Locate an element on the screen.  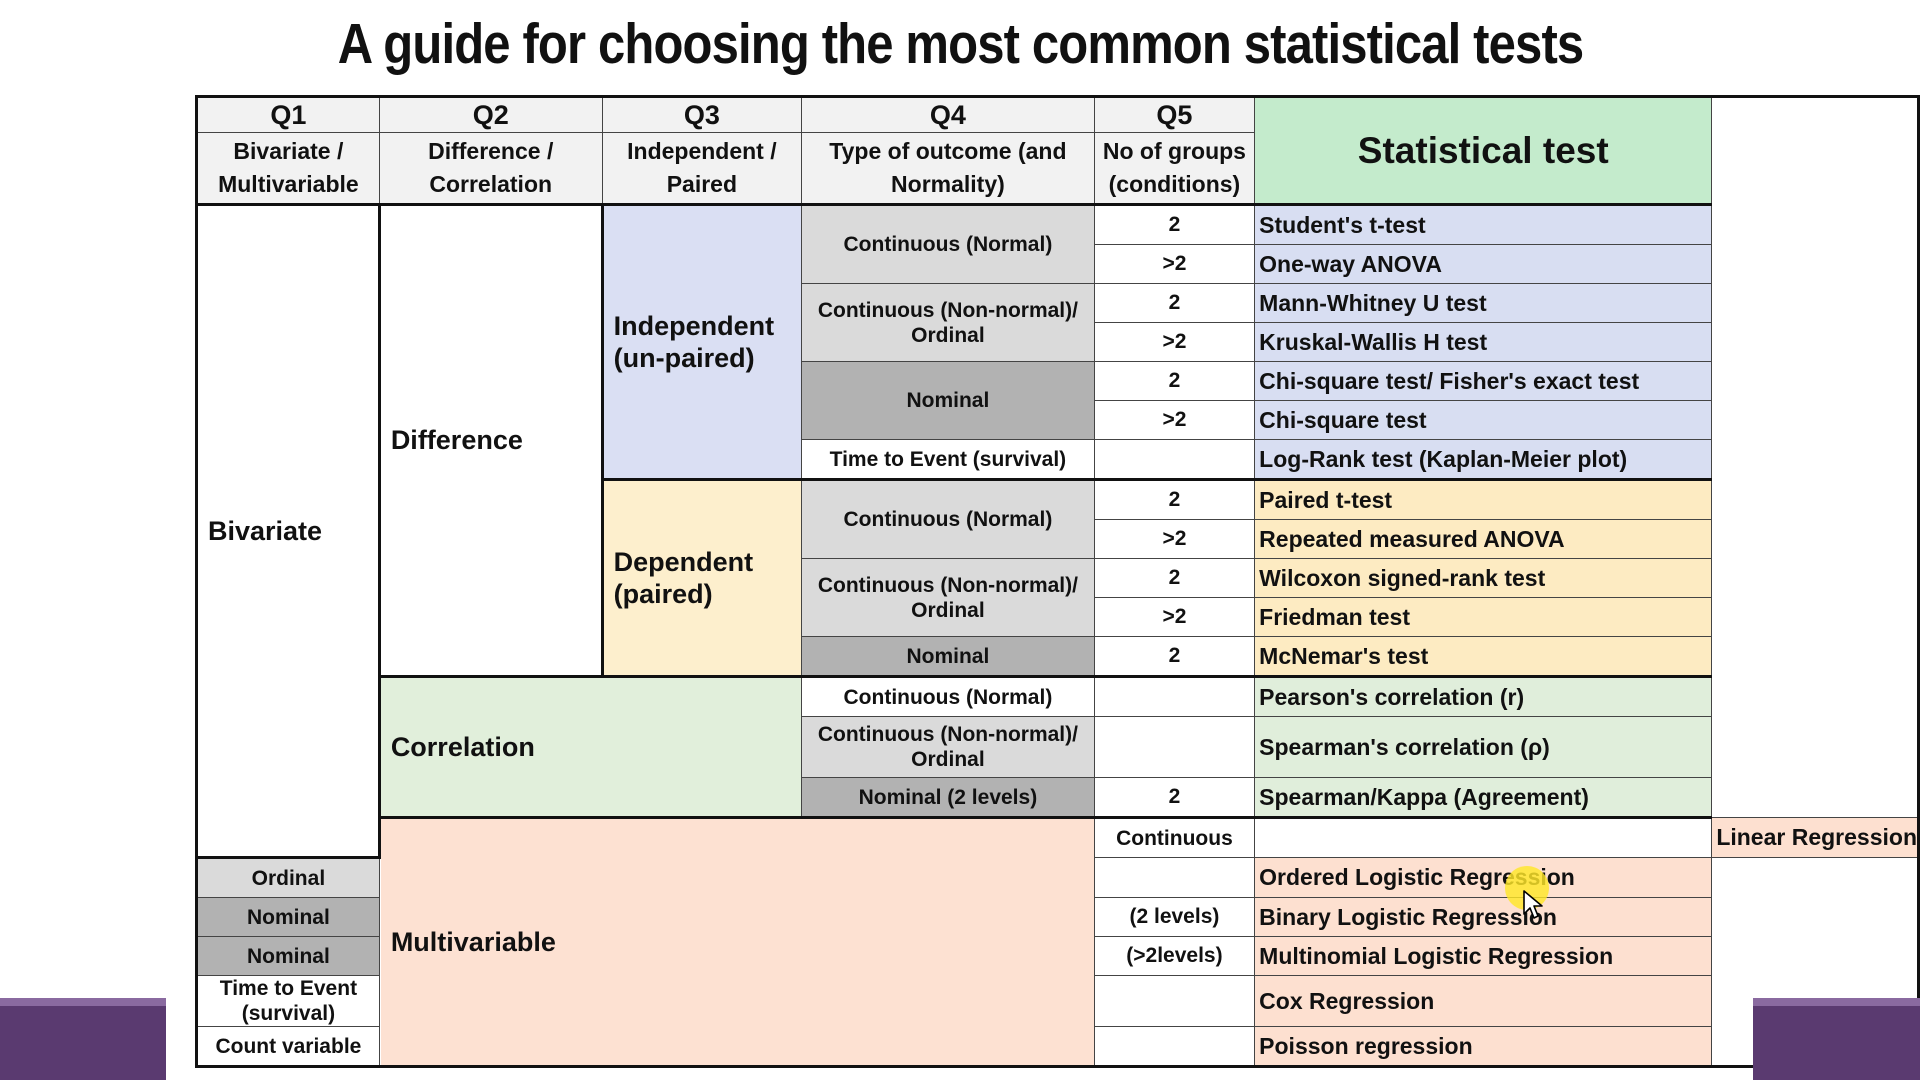
difference-cell: Difference is located at coordinates (491, 441).